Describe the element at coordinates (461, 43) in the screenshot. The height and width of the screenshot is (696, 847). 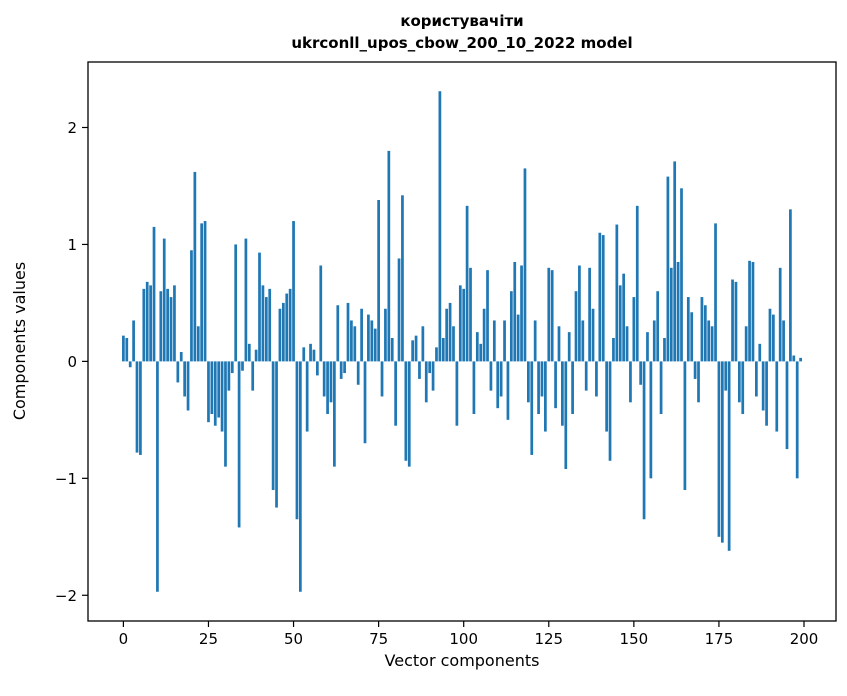
I see `chart-title-model: ukrconll_upos_cbow_200_10_2022 model` at that location.